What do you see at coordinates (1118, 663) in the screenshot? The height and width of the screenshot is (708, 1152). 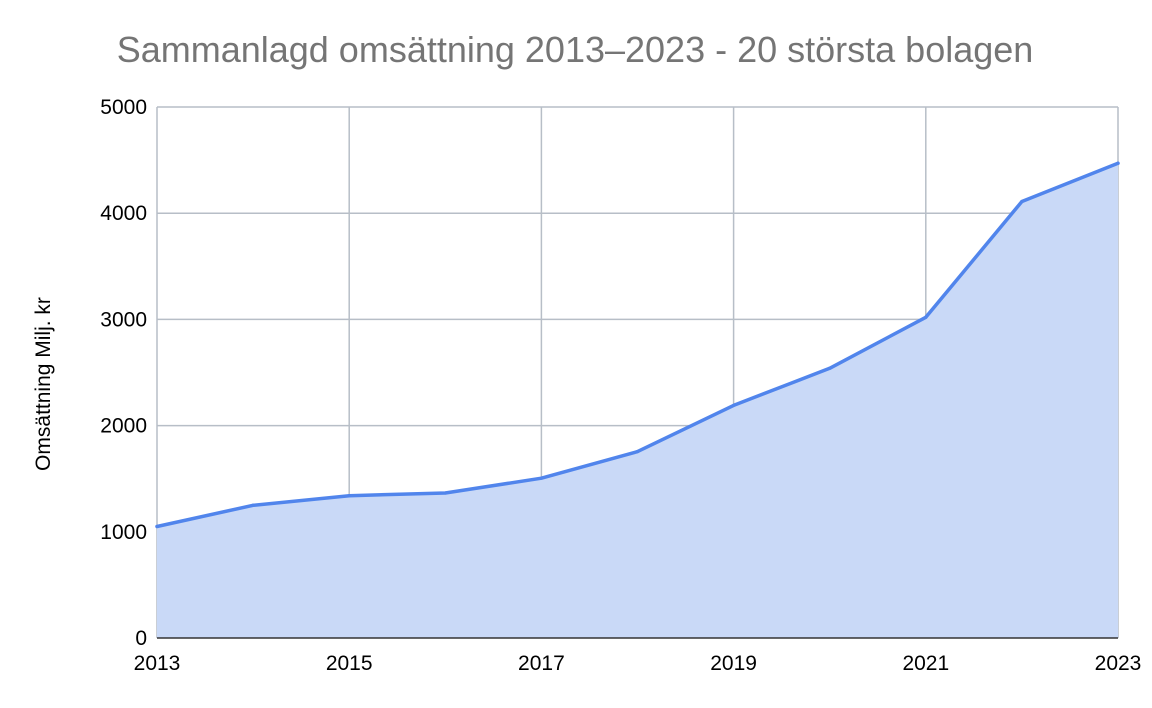 I see `x-tick-label: 2023` at bounding box center [1118, 663].